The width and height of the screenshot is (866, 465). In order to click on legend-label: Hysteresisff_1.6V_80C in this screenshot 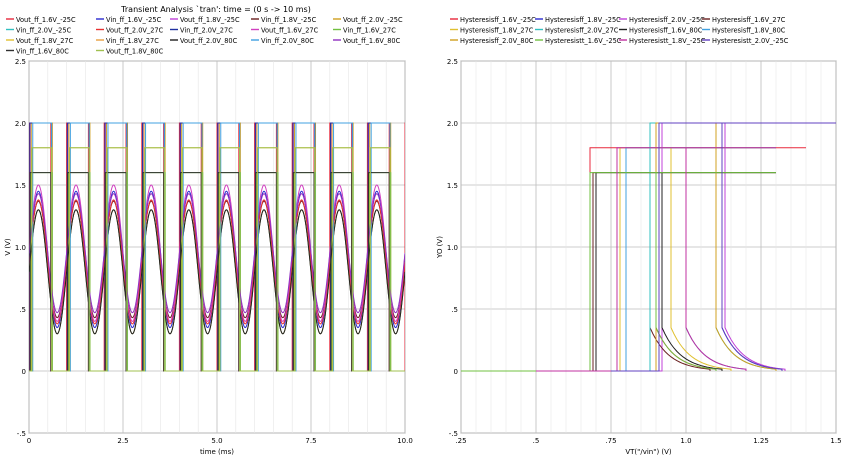, I will do `click(666, 31)`.